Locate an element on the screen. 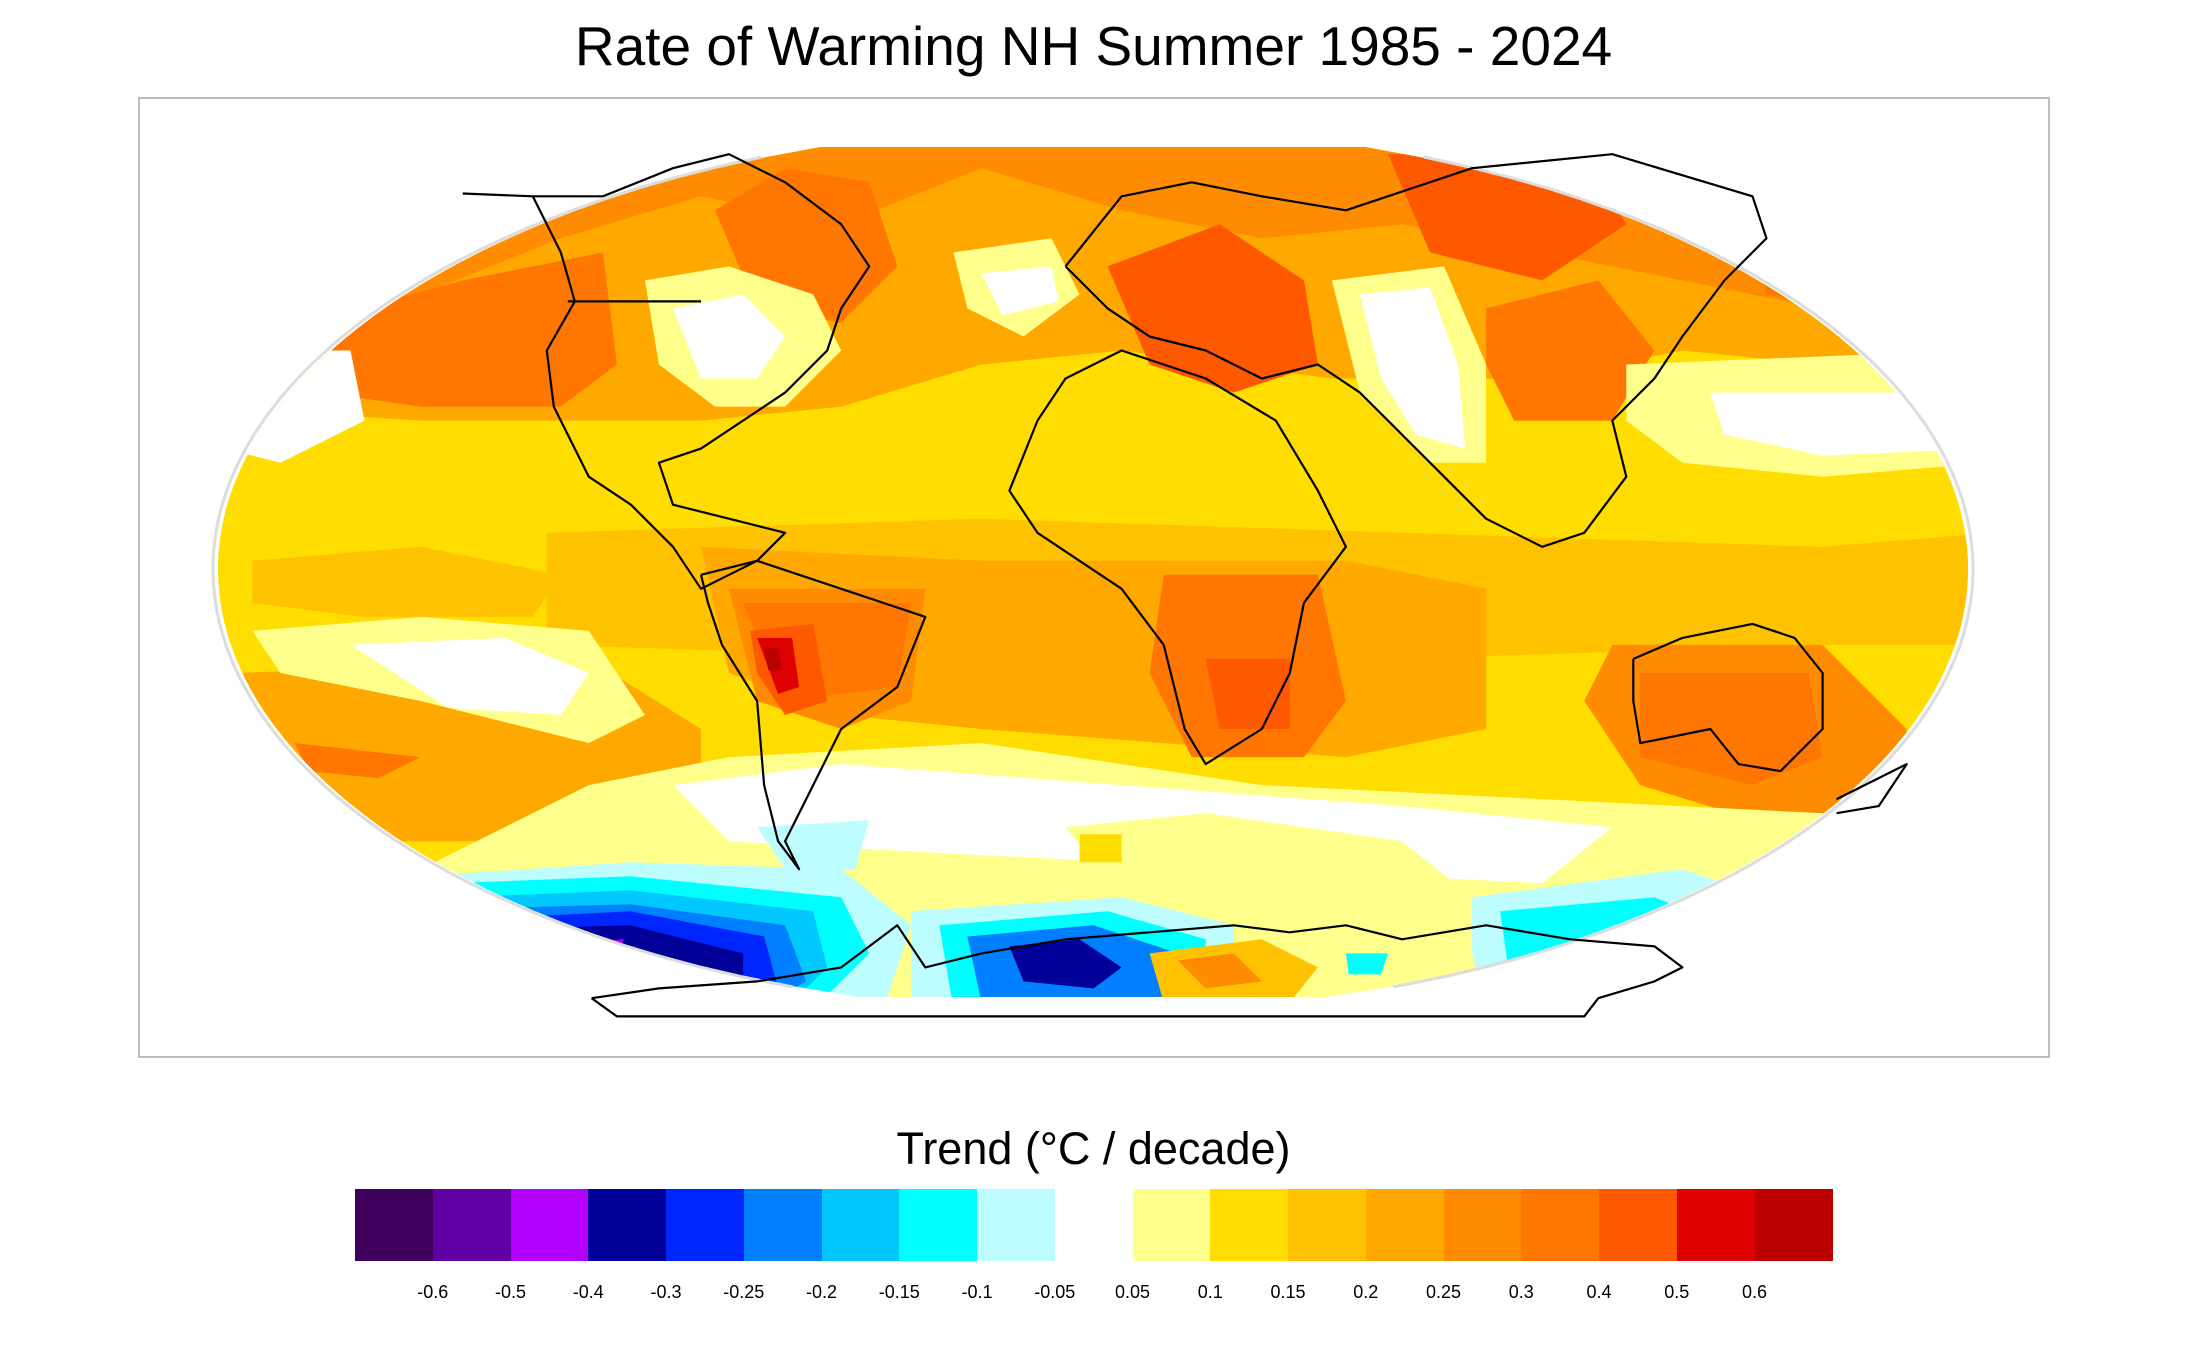 This screenshot has height=1350, width=2187. colorbar-tick-label: -0.15 is located at coordinates (899, 1292).